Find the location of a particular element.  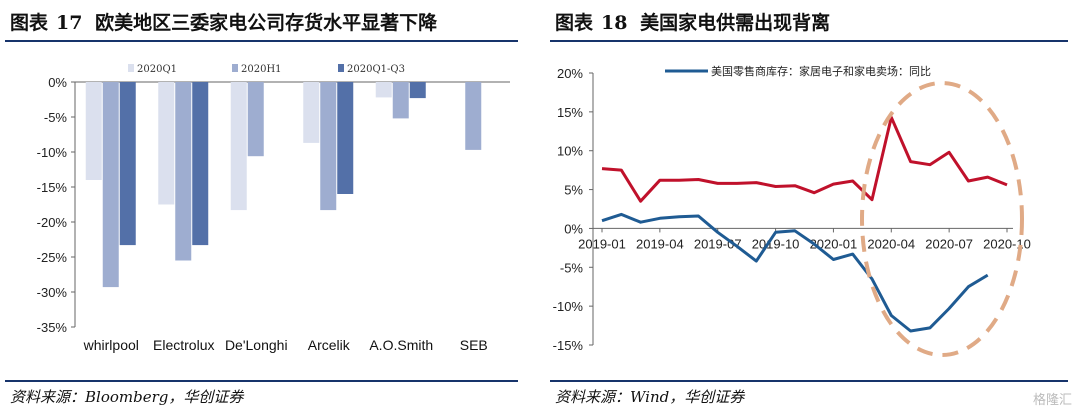

x-category-label: Arcelik is located at coordinates (329, 345).